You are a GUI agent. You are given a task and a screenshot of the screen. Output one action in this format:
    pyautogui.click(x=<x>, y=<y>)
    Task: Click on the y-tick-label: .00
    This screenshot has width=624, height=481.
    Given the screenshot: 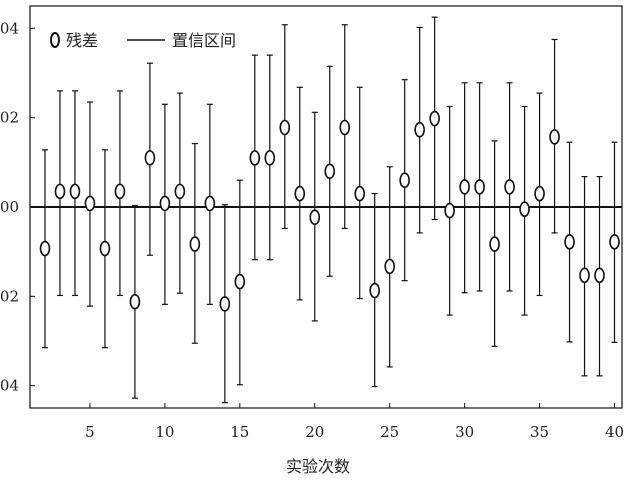 What is the action you would take?
    pyautogui.click(x=9, y=207)
    